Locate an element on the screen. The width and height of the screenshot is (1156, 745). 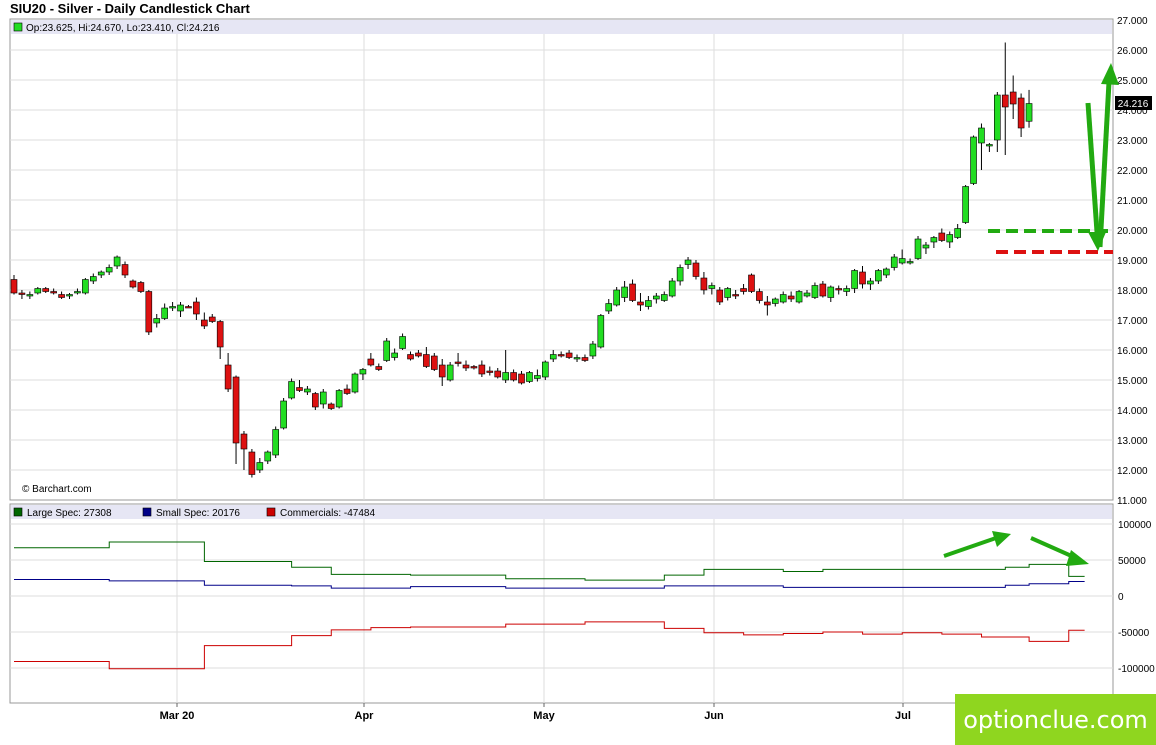
price-y-tick: 25.000 is located at coordinates (1132, 81).